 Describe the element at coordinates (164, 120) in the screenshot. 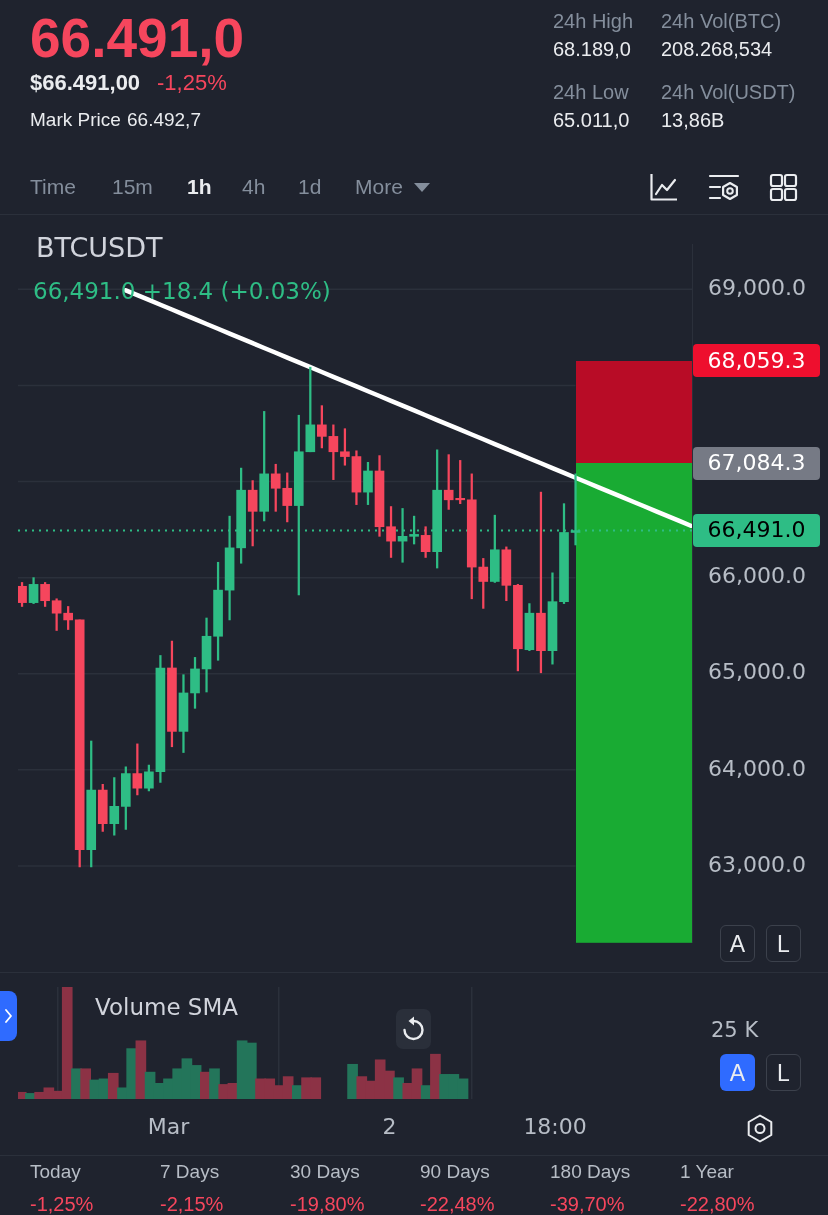

I see `text: 66.492,7` at that location.